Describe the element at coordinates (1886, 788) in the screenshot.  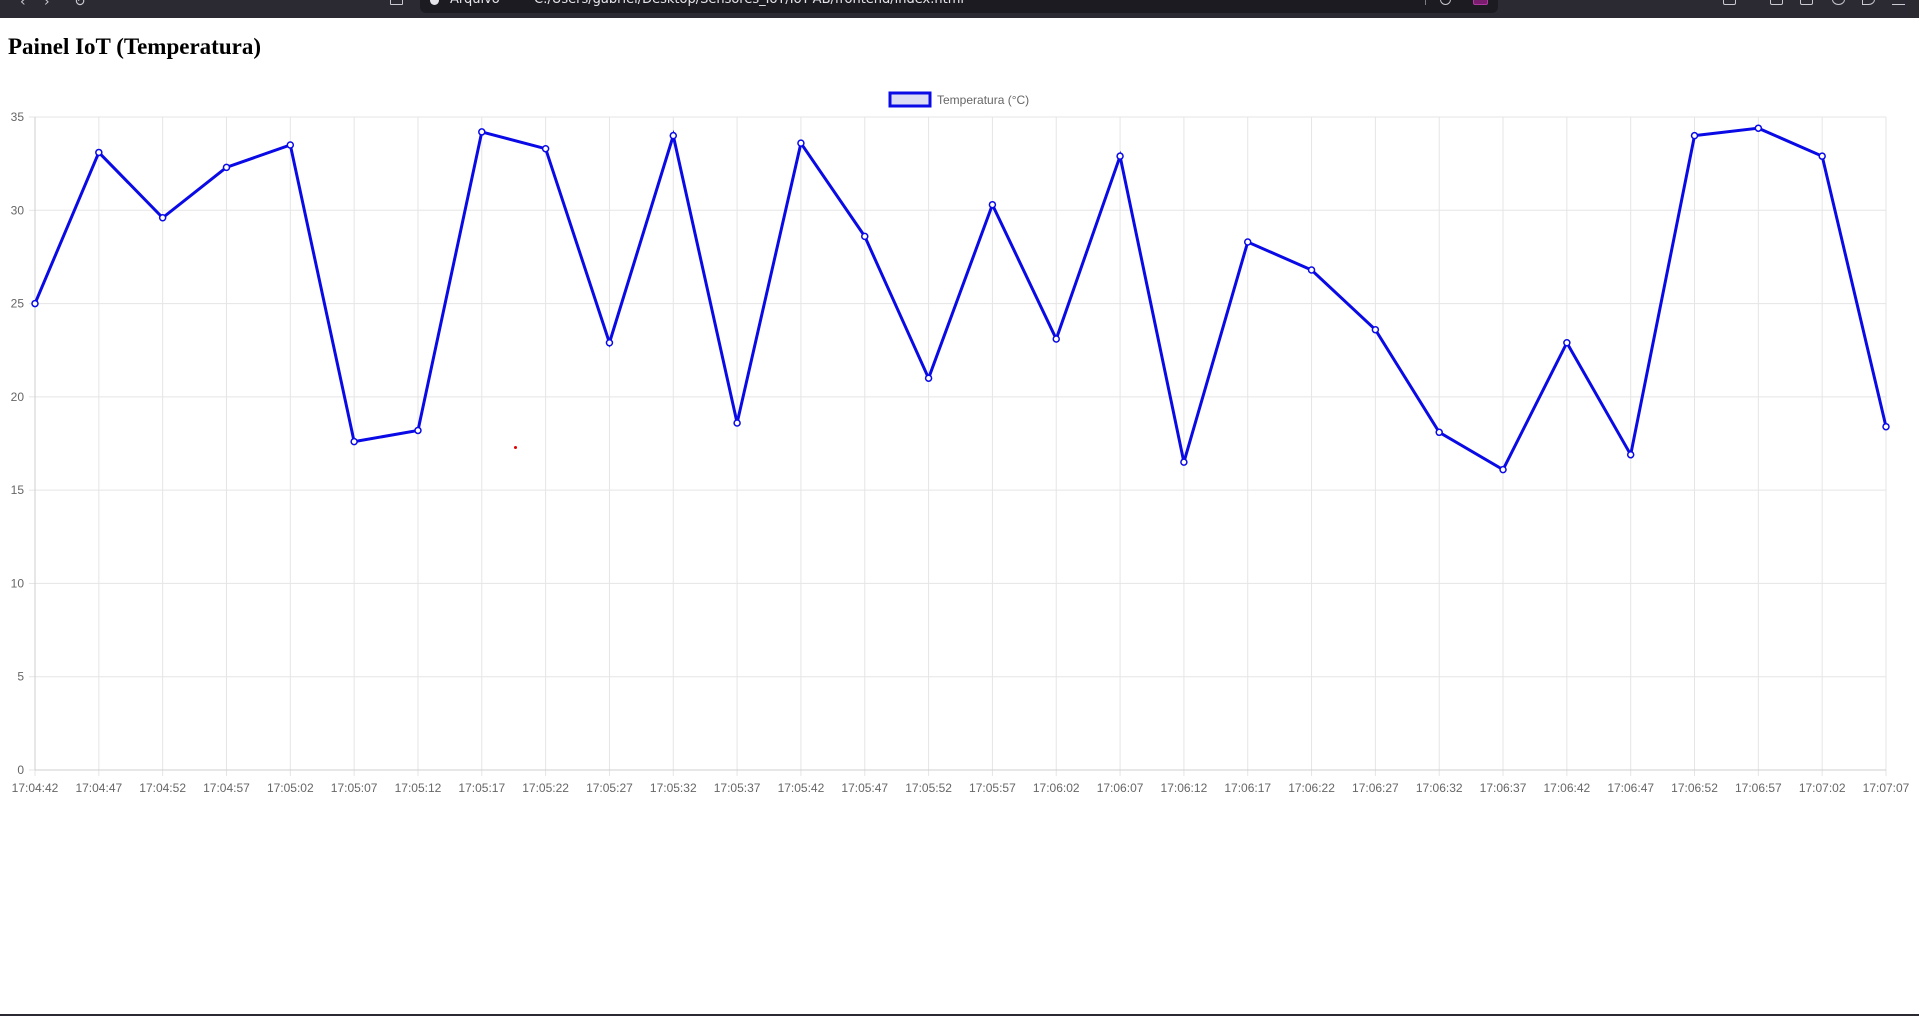
I see `x-tick-label: 17:07:07` at that location.